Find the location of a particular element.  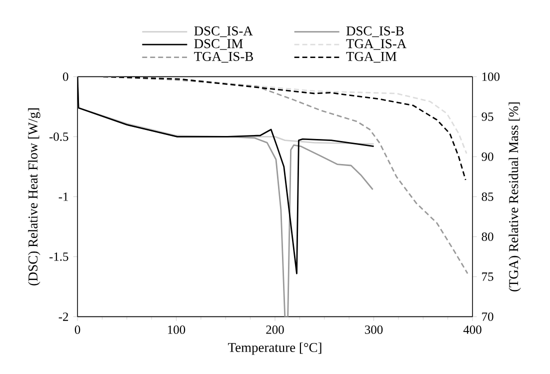

legend-label: DSC_IS-B is located at coordinates (375, 32).